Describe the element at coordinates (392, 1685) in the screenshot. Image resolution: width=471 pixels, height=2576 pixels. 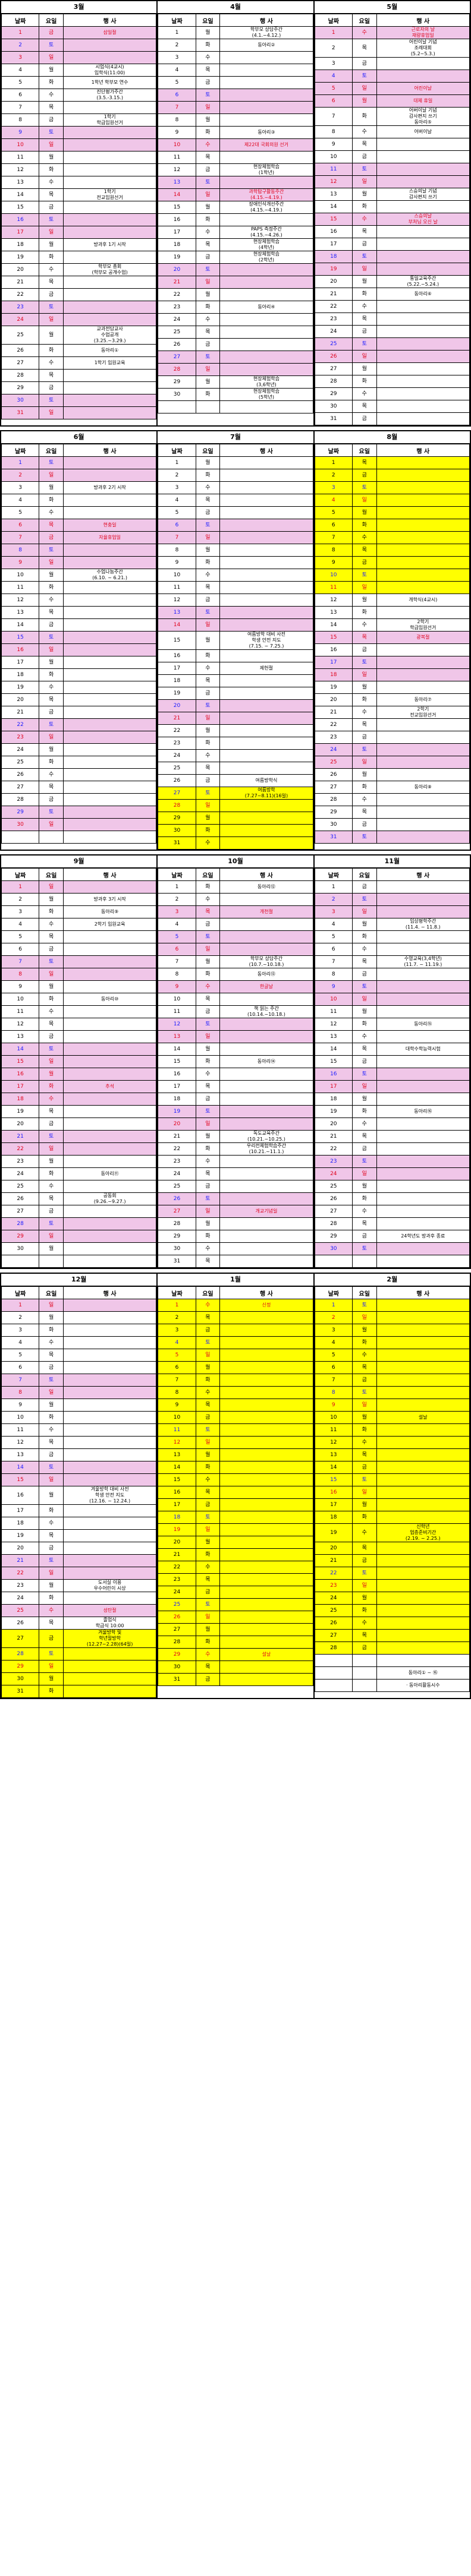
I see `table-row: · 동아리활동시수` at that location.